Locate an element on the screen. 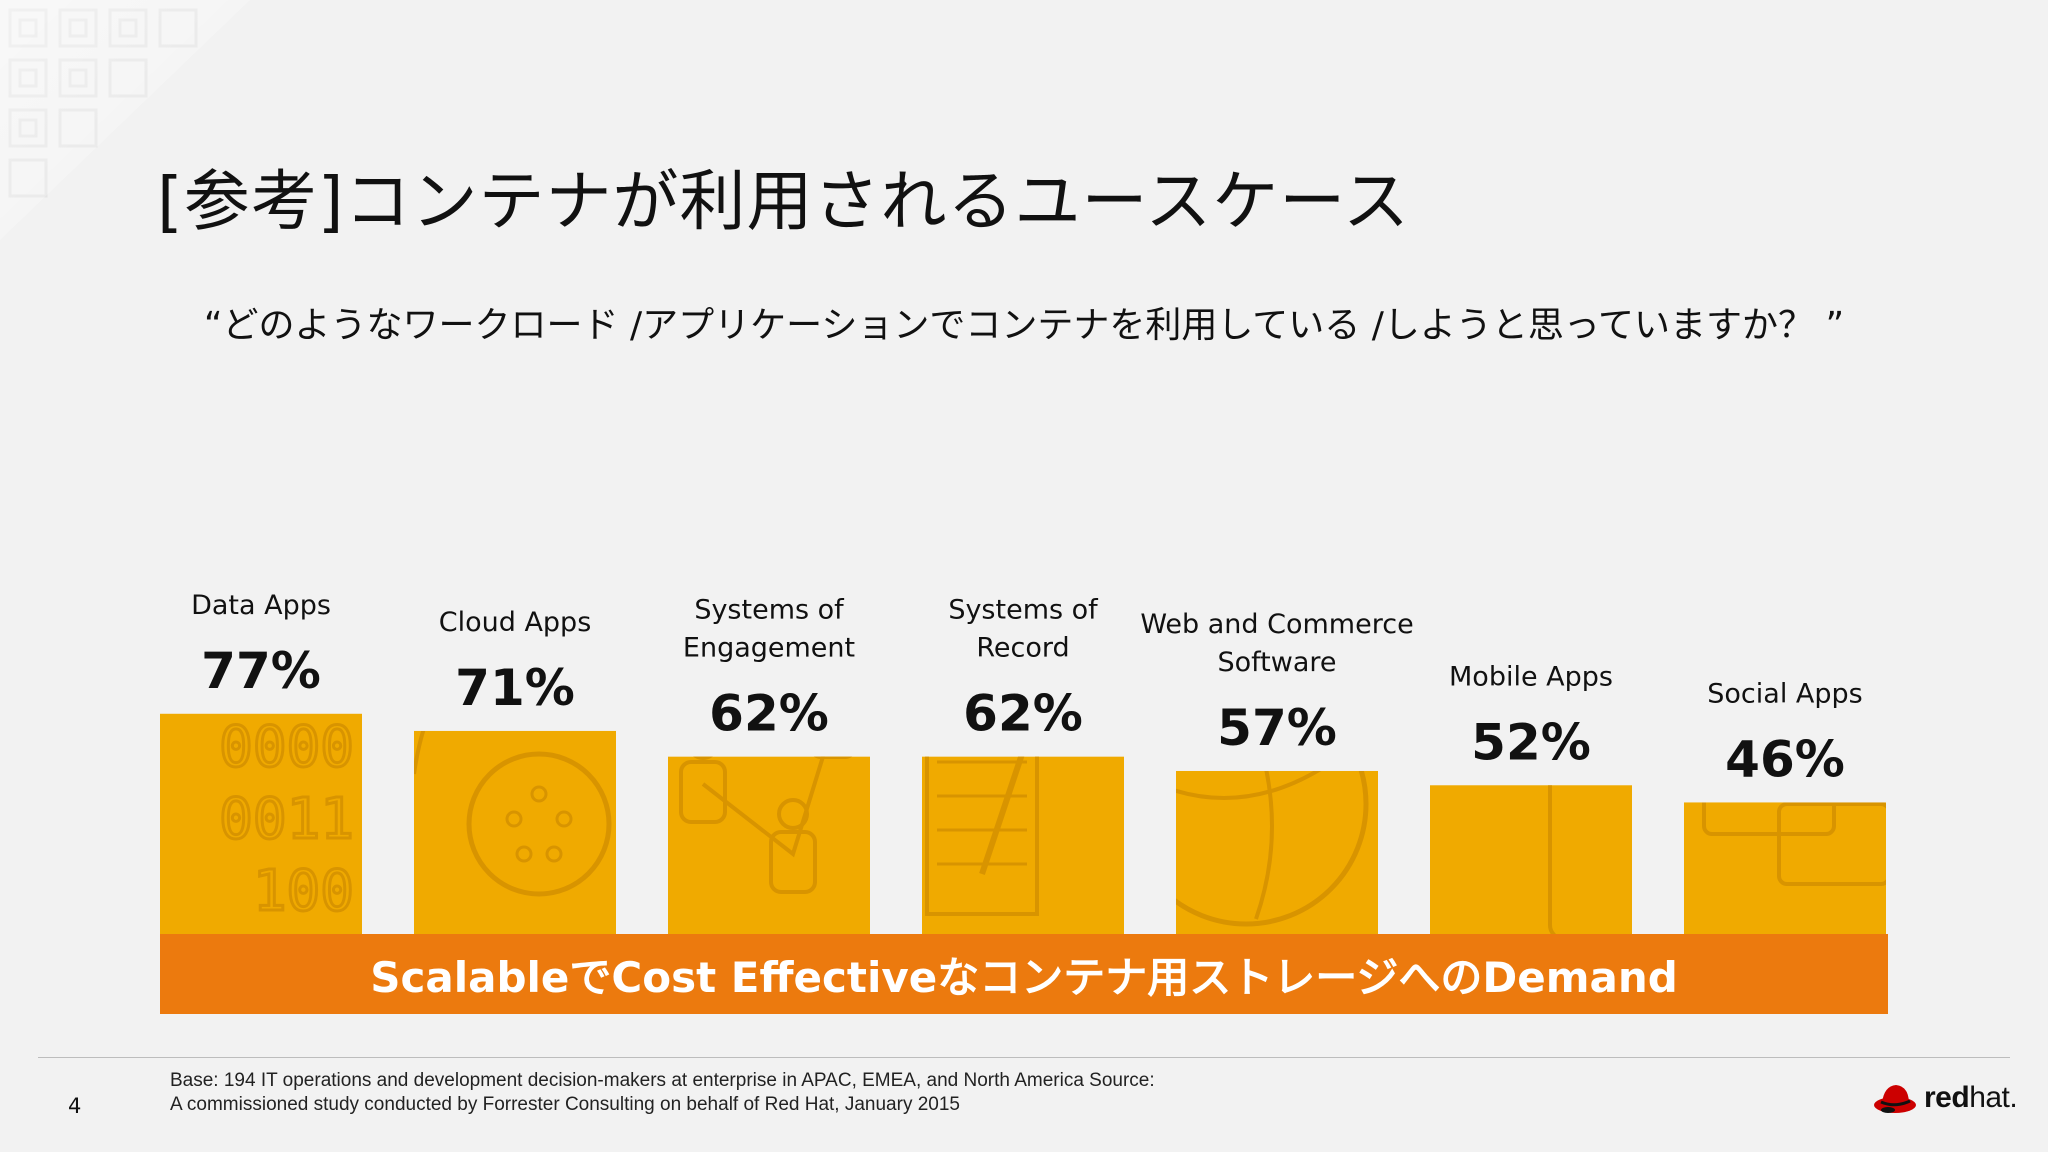  redhat-logo: redhat. is located at coordinates (1945, 1098).